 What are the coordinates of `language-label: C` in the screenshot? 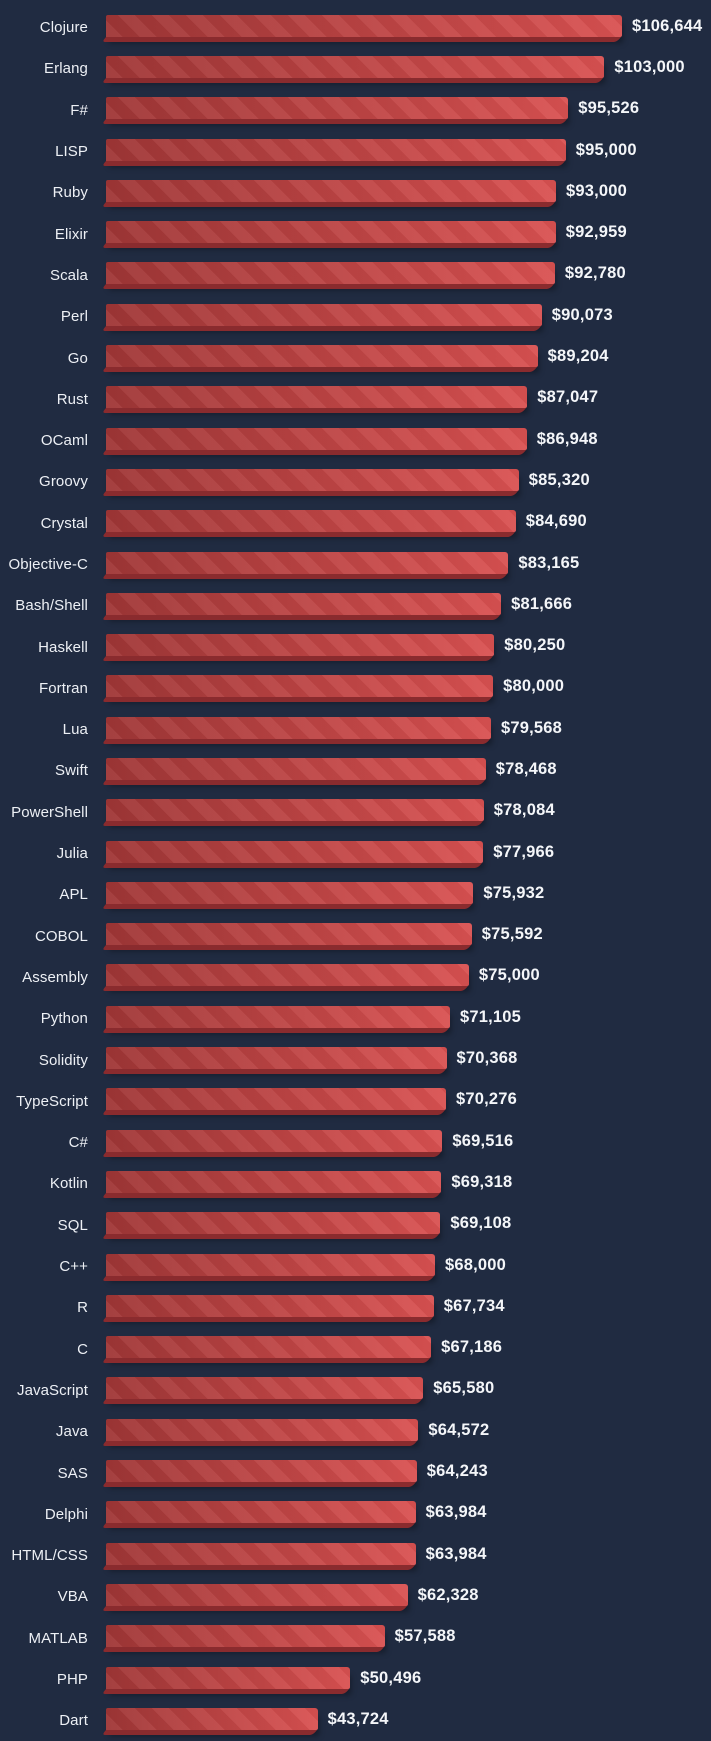 It's located at (82, 1349).